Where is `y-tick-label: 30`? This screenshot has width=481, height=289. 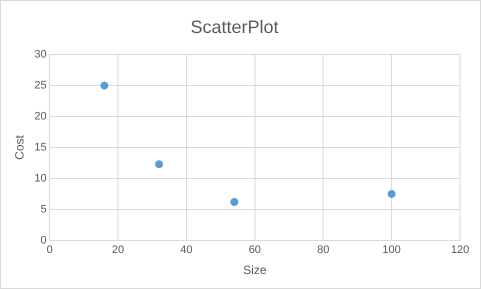 y-tick-label: 30 is located at coordinates (40, 54).